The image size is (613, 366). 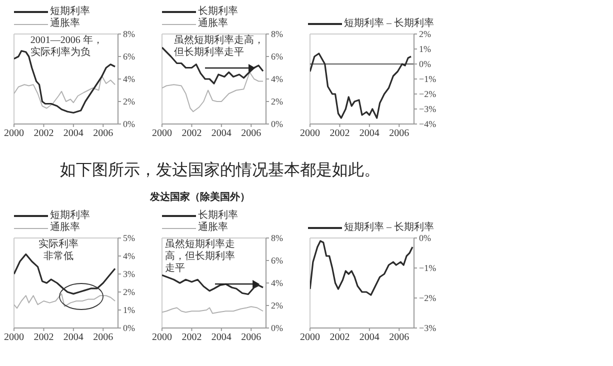 I want to click on chart-title: 发达国家（除美国外）, so click(x=200, y=197).